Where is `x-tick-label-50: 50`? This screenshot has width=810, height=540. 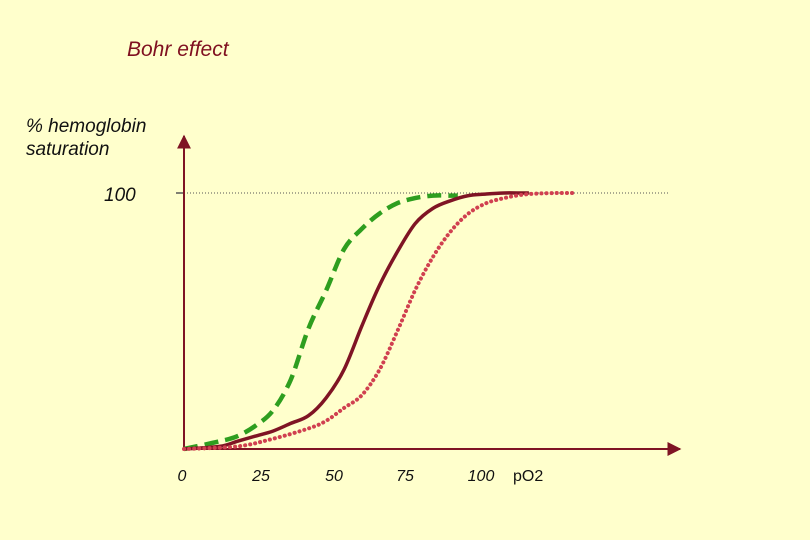 x-tick-label-50: 50 is located at coordinates (334, 476).